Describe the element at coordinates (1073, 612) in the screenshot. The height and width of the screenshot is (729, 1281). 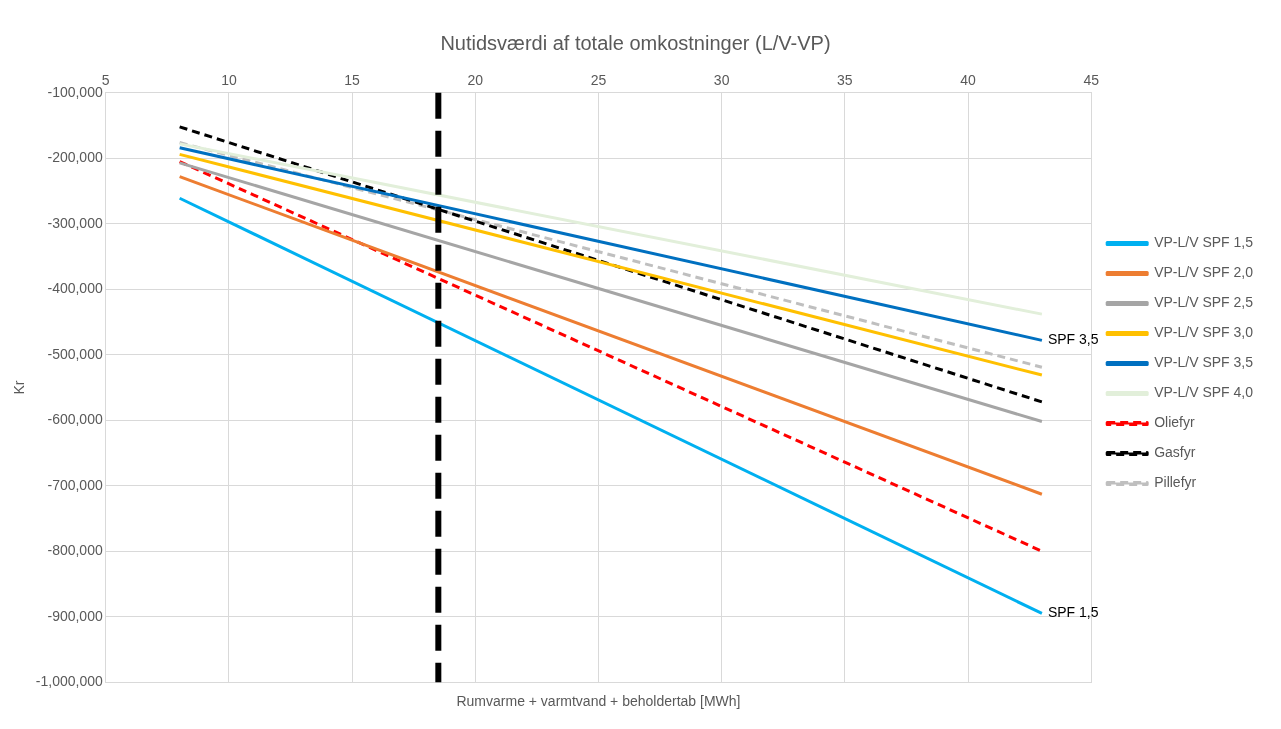
I see `annotation: SPF 1,5` at that location.